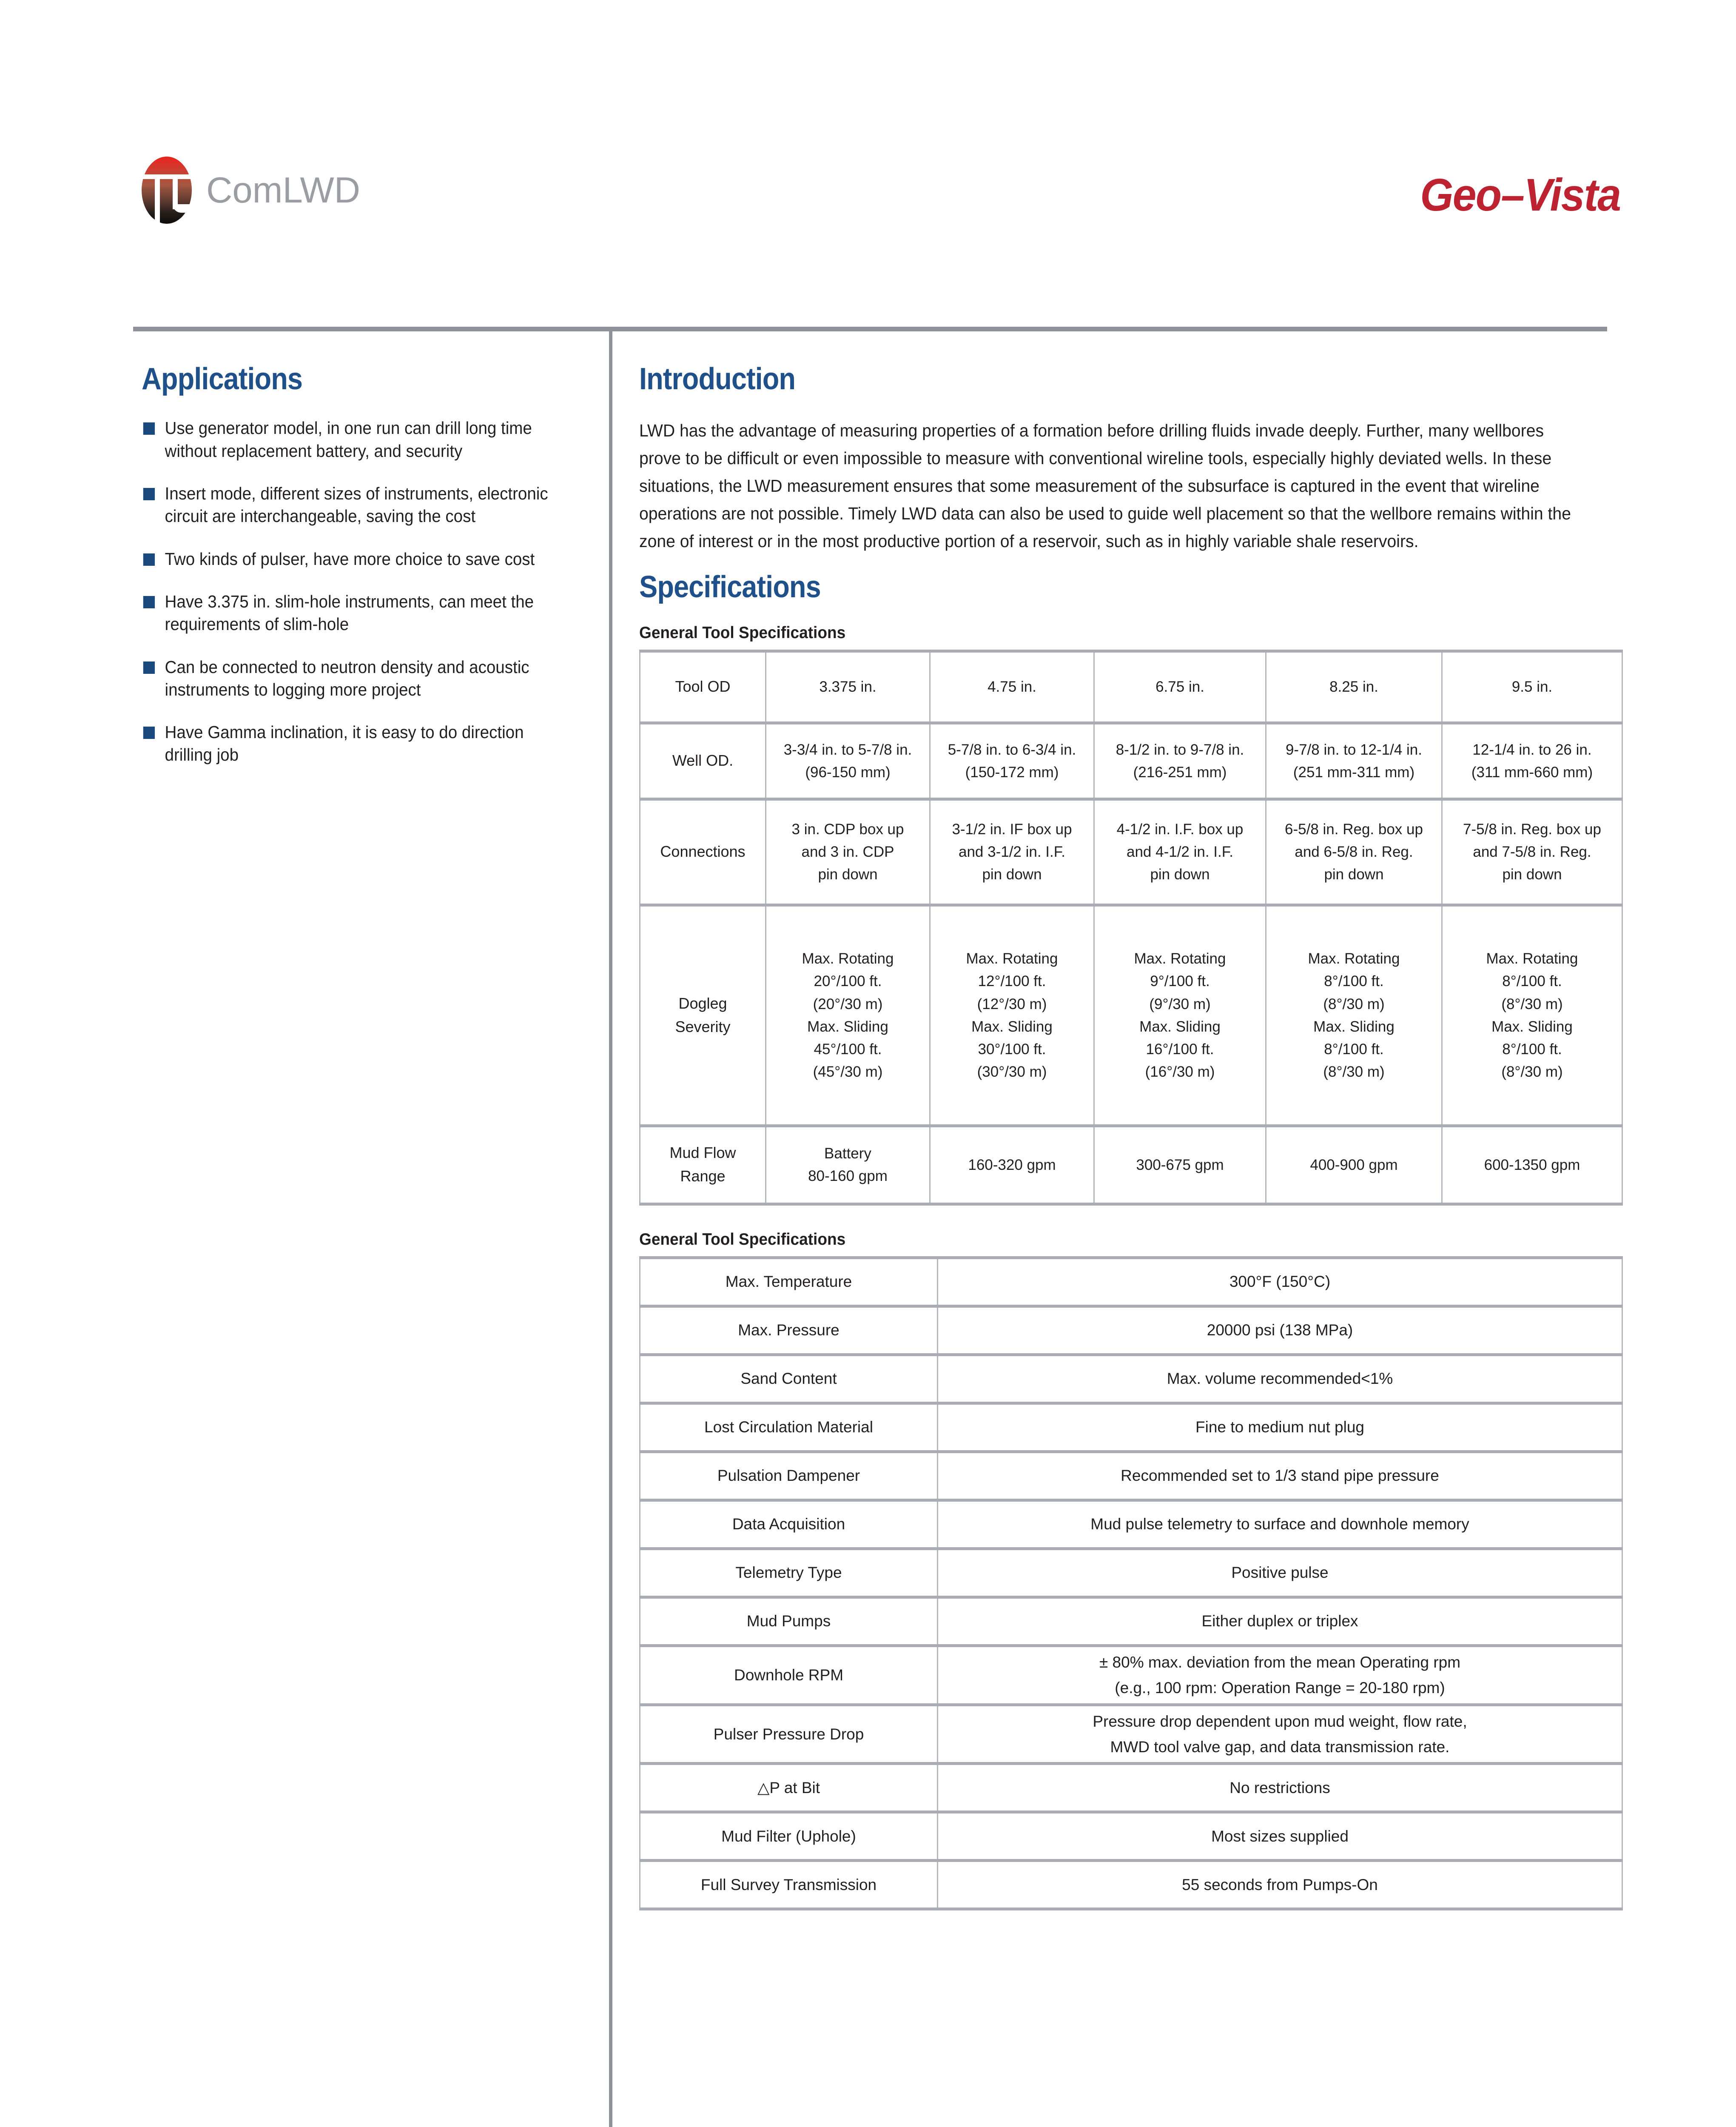 This screenshot has height=2127, width=1736. Describe the element at coordinates (1354, 1165) in the screenshot. I see `cell-mud-4: 400-900 gpm` at that location.